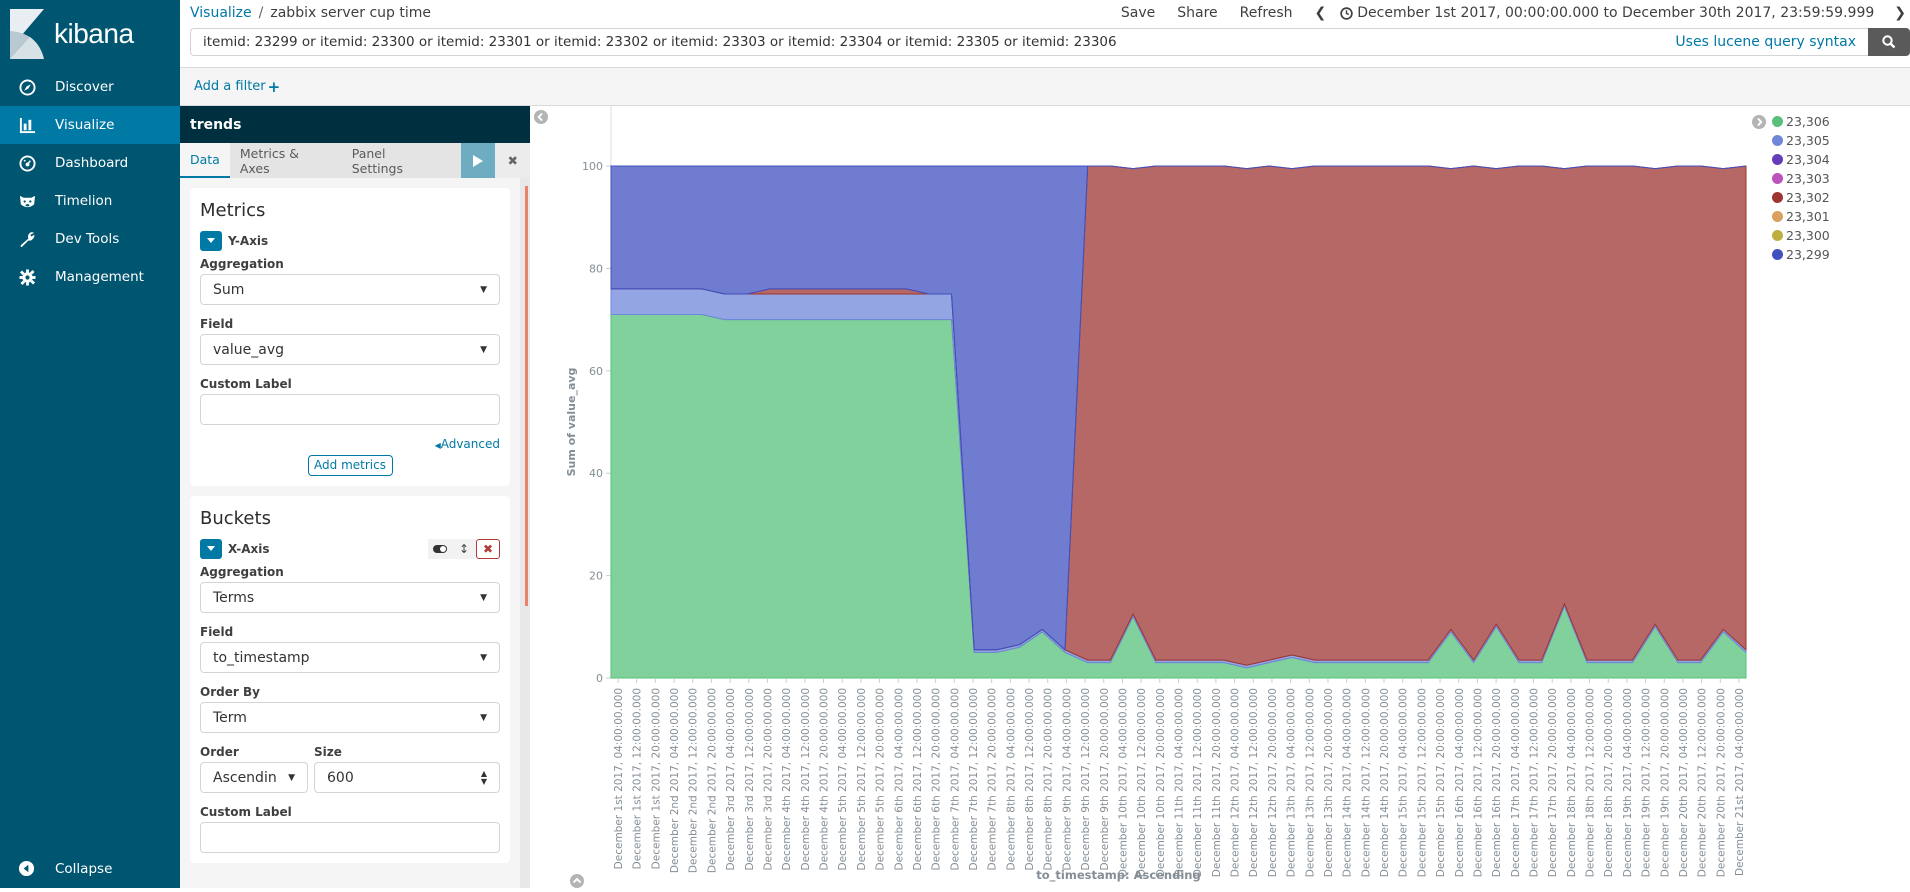 The height and width of the screenshot is (892, 1910). What do you see at coordinates (1889, 42) in the screenshot?
I see `search-button` at bounding box center [1889, 42].